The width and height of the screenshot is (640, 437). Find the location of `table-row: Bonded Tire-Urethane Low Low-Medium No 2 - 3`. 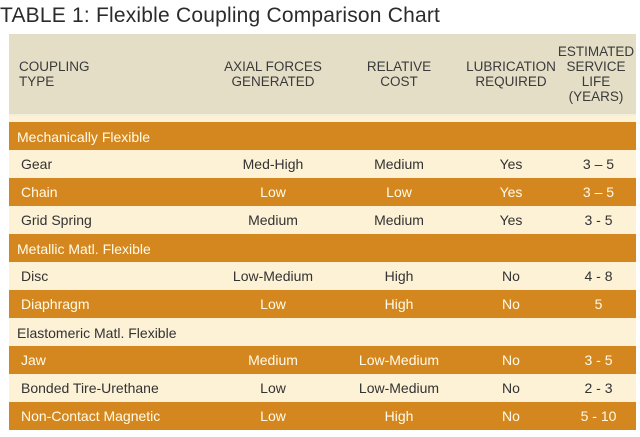

table-row: Bonded Tire-Urethane Low Low-Medium No 2 - 3 is located at coordinates (322, 388).